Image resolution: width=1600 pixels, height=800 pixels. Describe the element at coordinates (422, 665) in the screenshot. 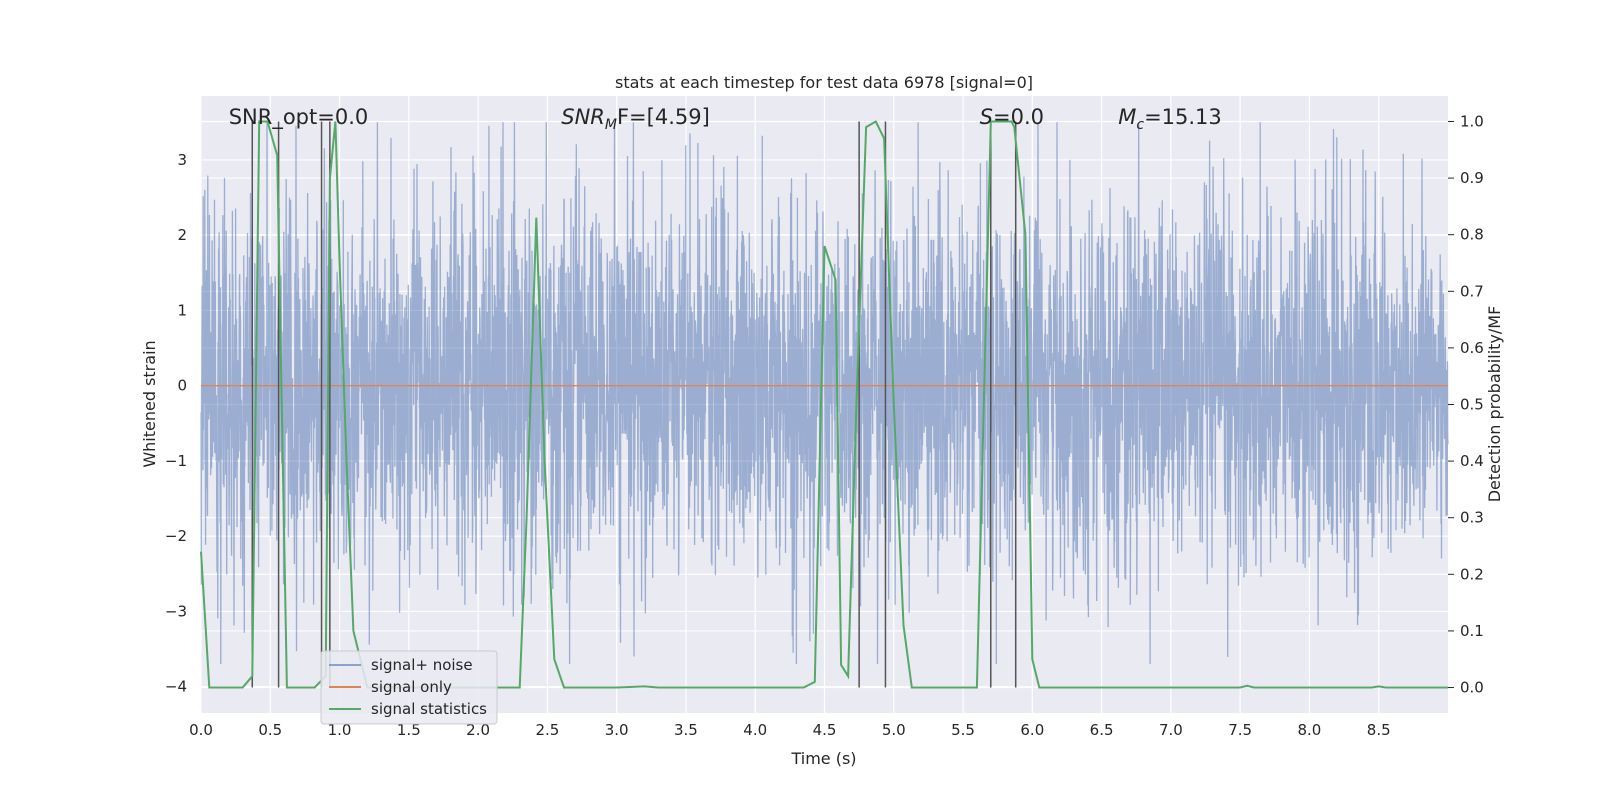

I see `legend-label: signal+ noise` at that location.